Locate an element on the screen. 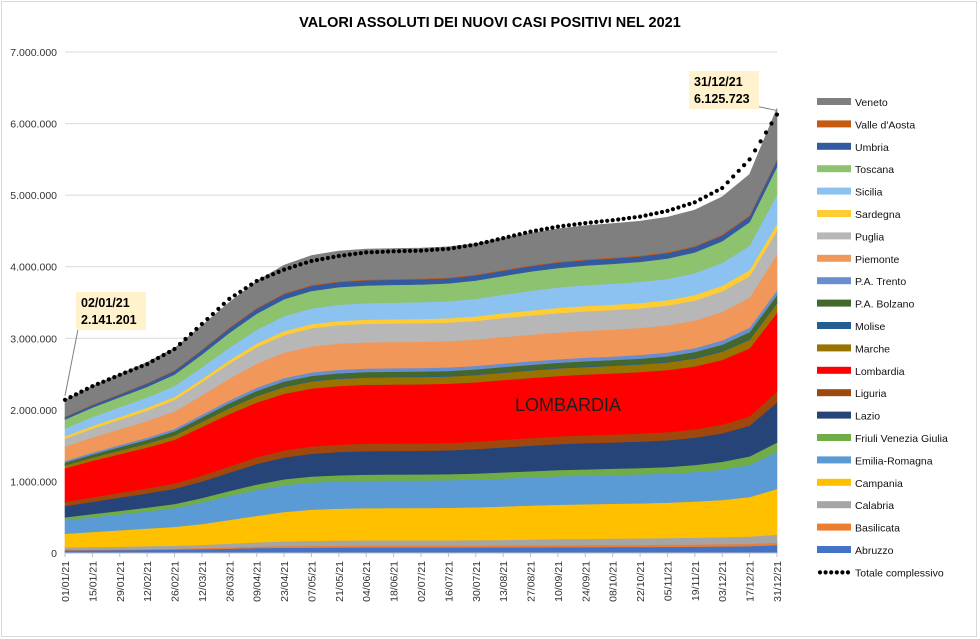  legend-label: Liguria is located at coordinates (871, 394).